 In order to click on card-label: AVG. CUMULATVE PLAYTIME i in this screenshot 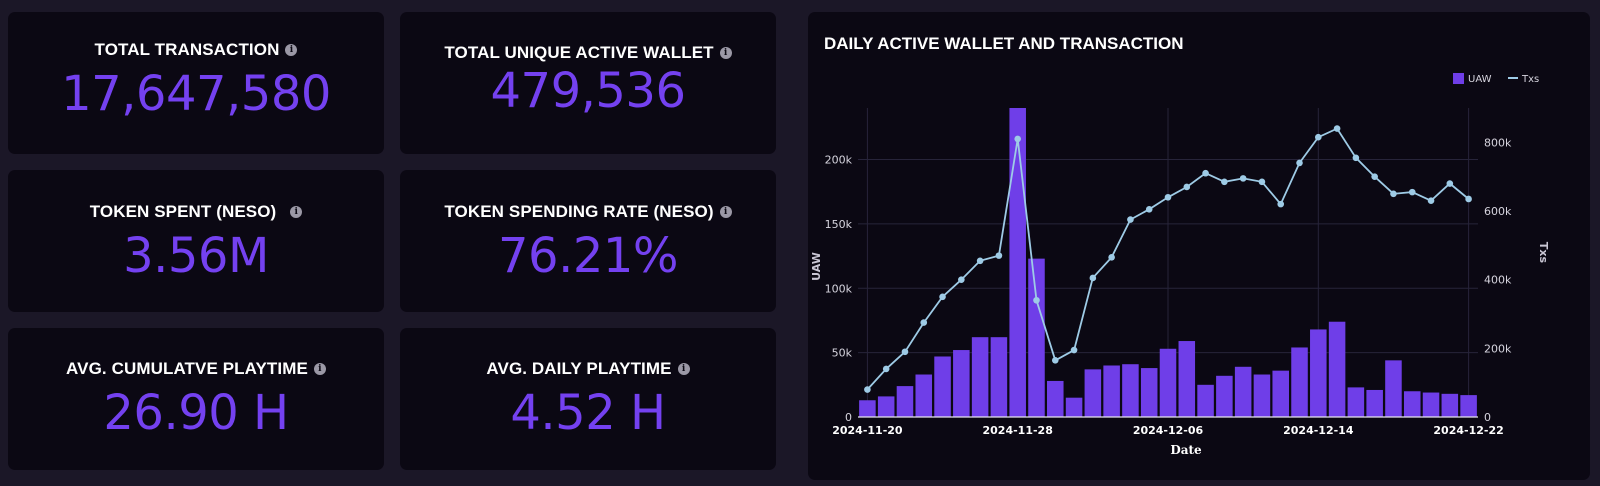, I will do `click(196, 369)`.